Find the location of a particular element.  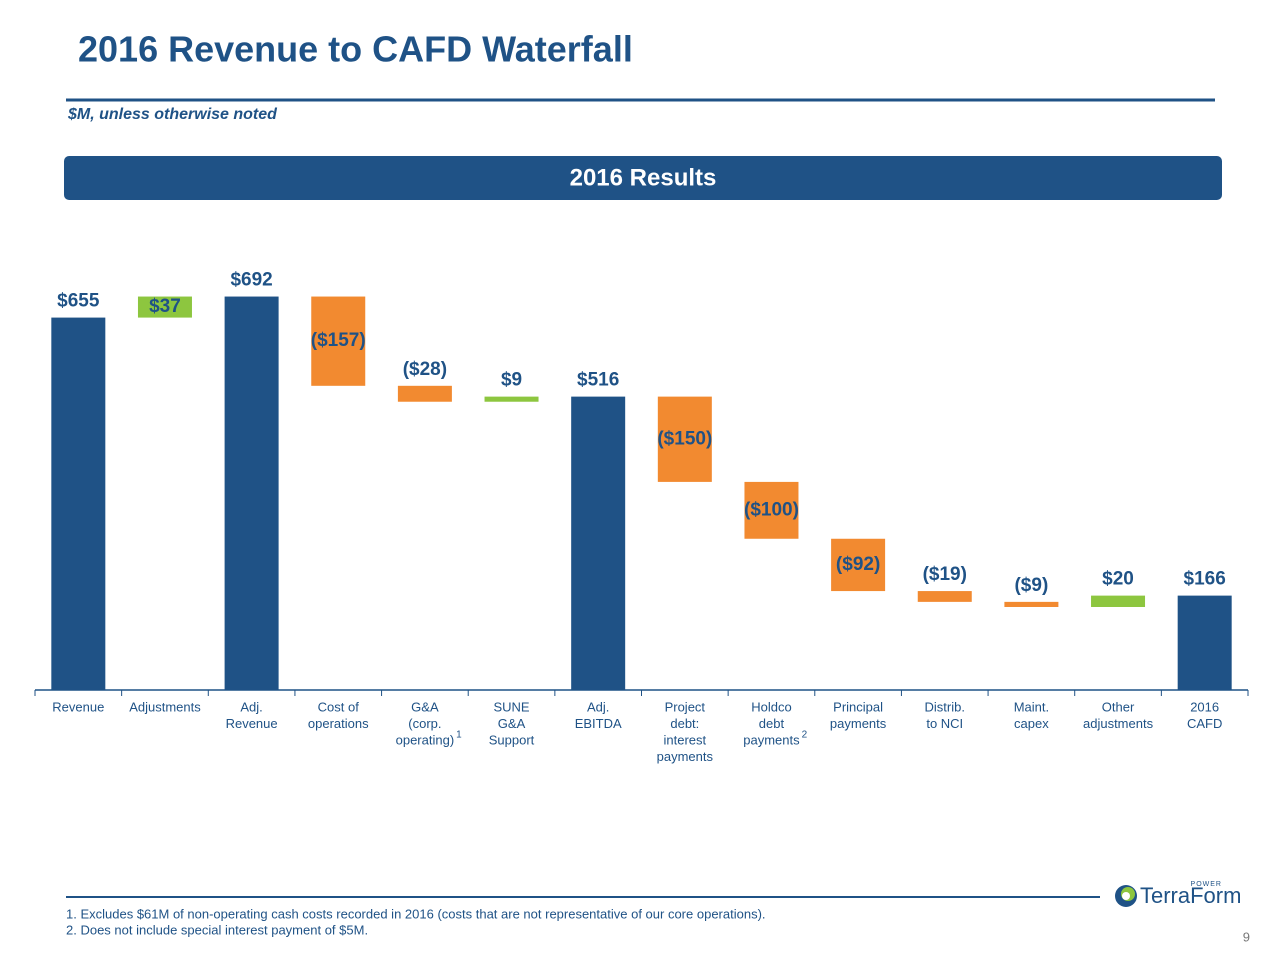

logo-tag: POWER is located at coordinates (1206, 884).